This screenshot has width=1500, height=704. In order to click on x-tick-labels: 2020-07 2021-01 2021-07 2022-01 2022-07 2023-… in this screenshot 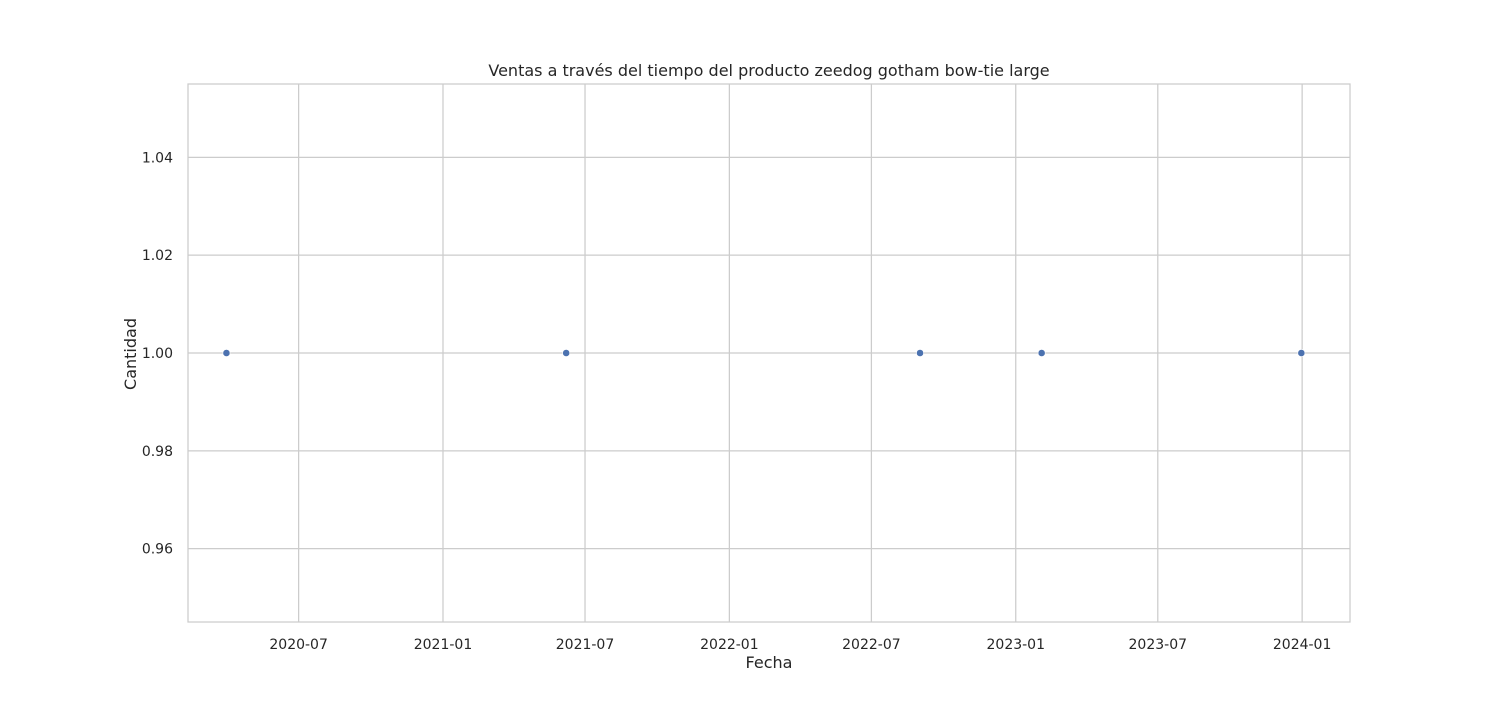, I will do `click(800, 645)`.